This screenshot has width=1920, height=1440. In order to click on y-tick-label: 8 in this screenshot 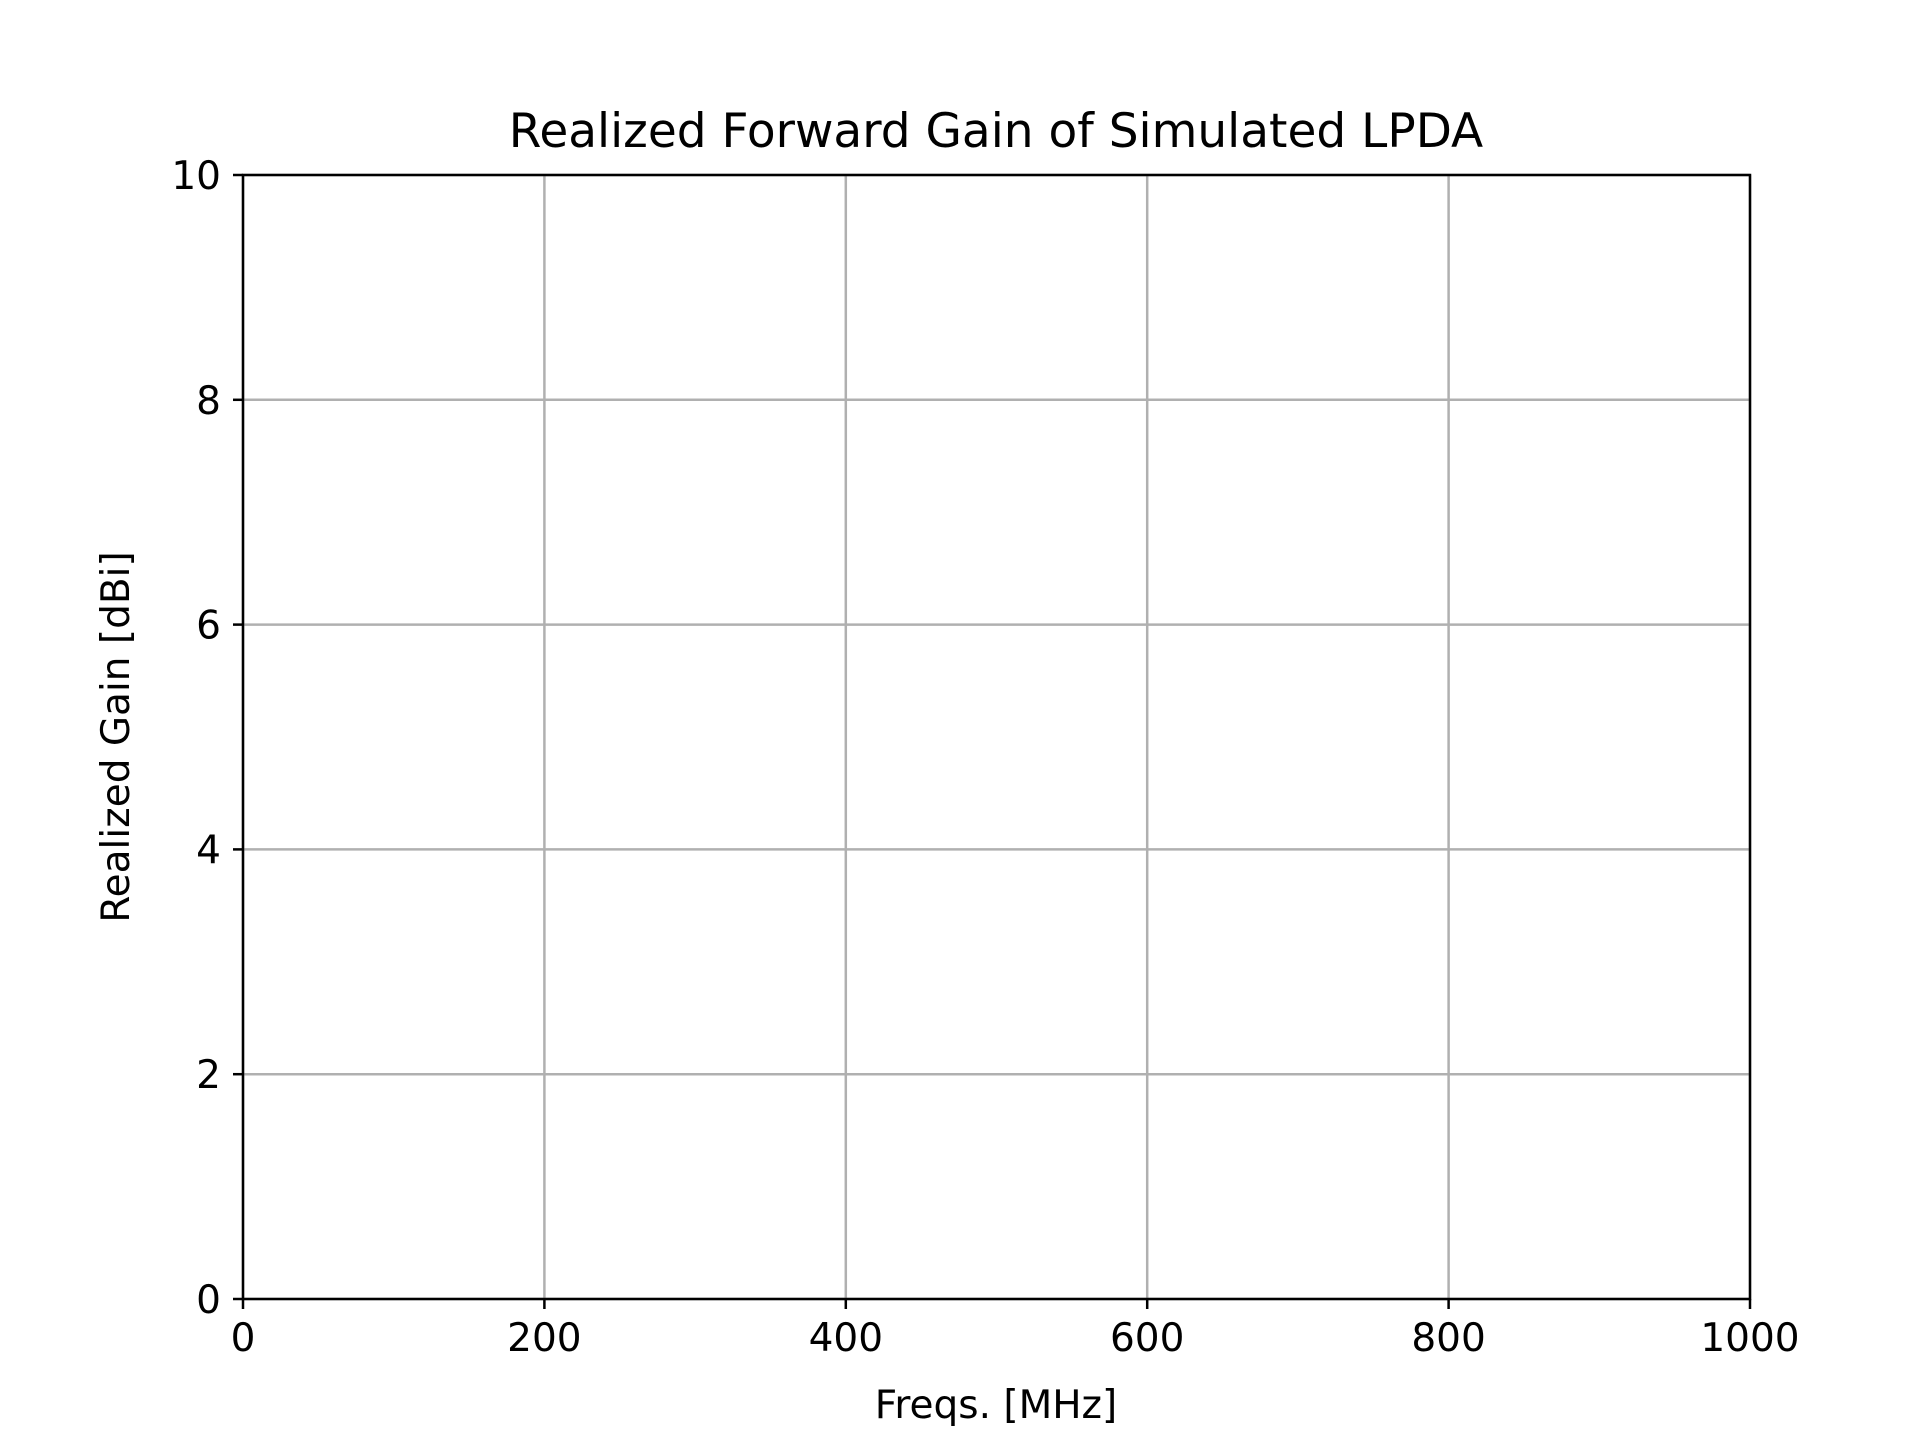, I will do `click(208, 401)`.